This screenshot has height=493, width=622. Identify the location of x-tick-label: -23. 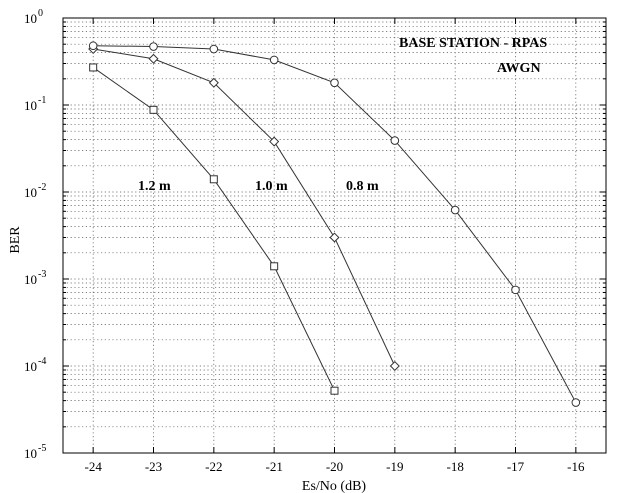
(153, 466).